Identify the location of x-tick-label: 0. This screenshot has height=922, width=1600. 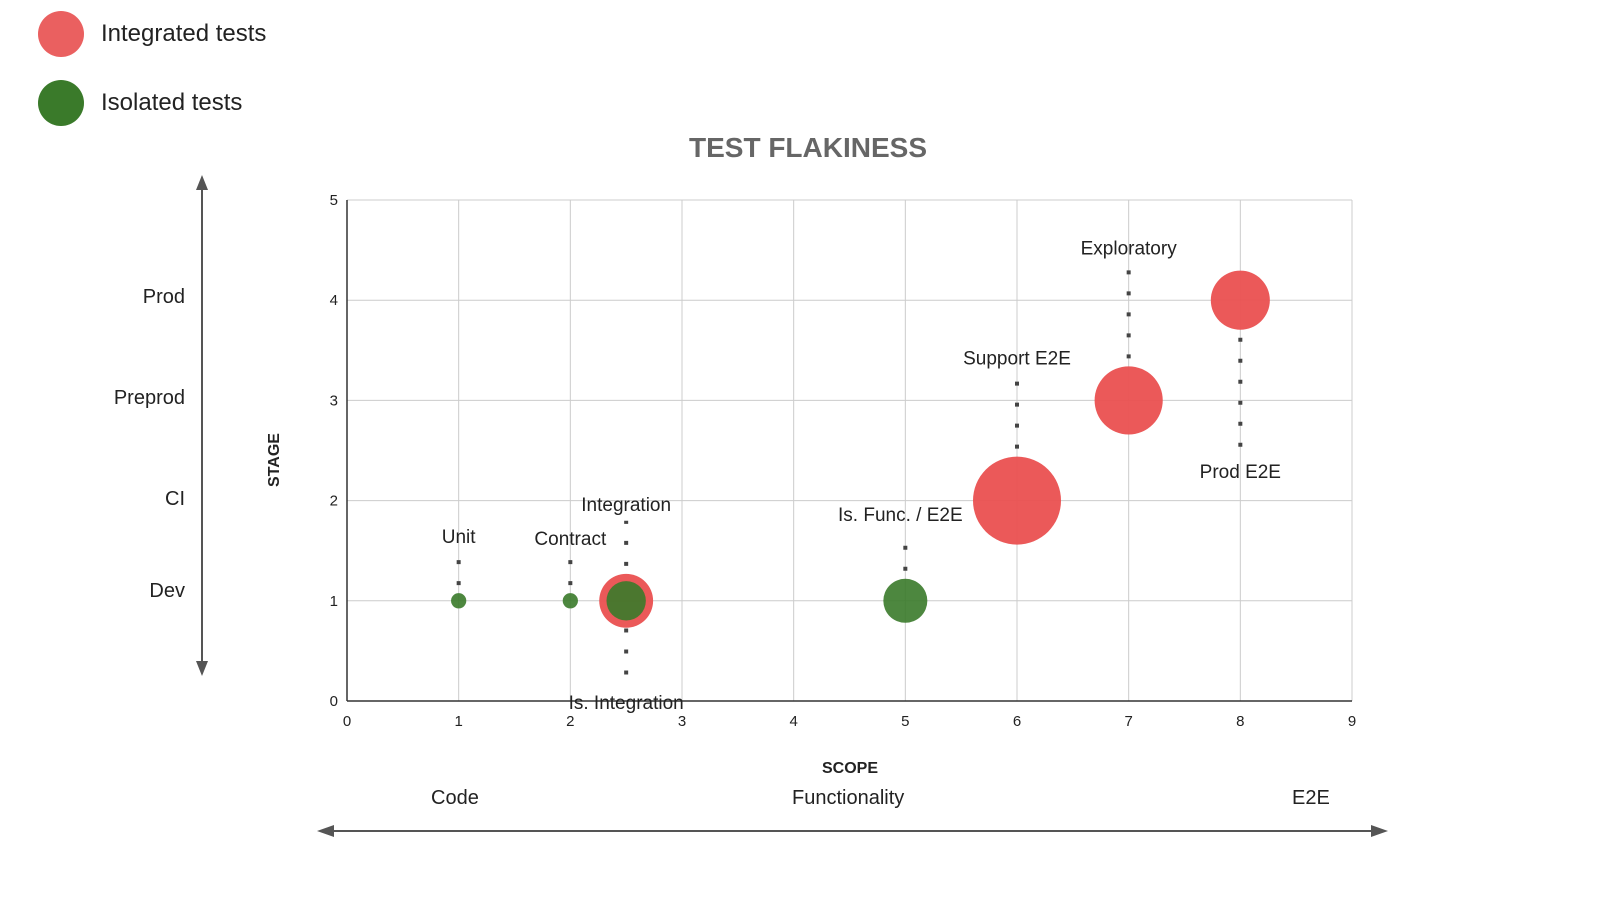
(347, 721).